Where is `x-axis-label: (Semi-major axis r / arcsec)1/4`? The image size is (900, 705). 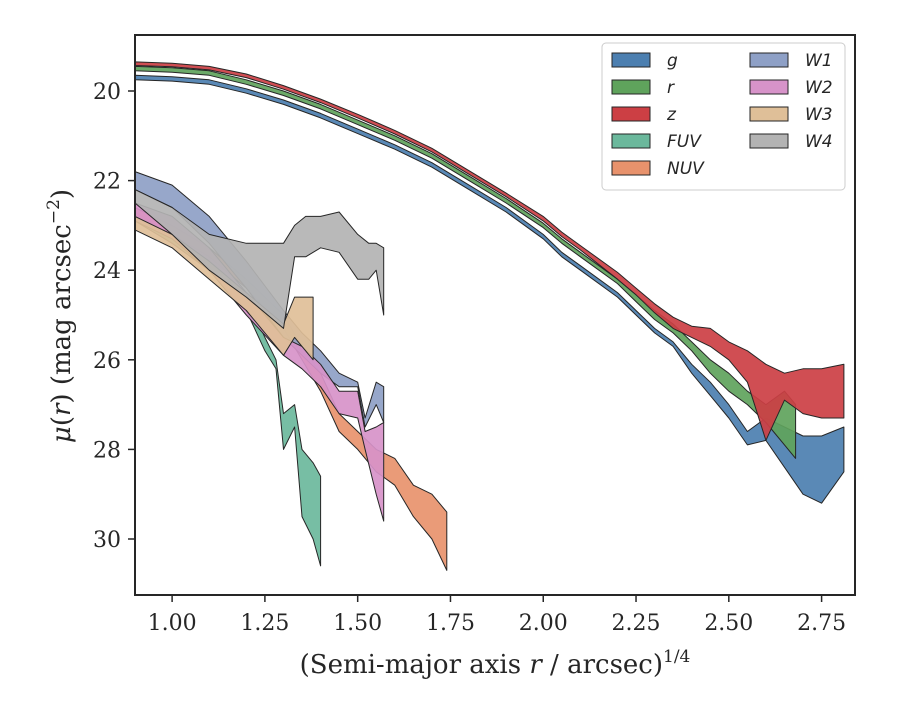 x-axis-label: (Semi-major axis r / arcsec)1/4 is located at coordinates (495, 663).